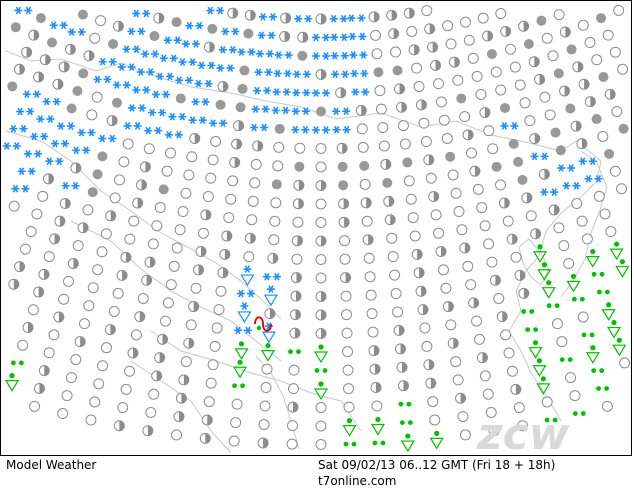  I want to click on site-link: t7online.com, so click(357, 481).